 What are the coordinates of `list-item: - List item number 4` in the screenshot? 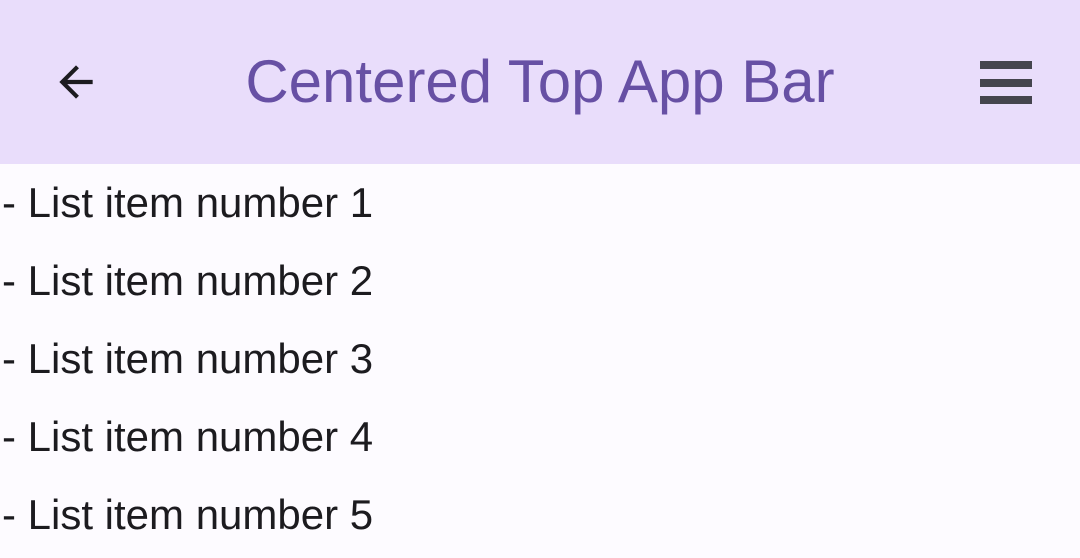 It's located at (188, 436).